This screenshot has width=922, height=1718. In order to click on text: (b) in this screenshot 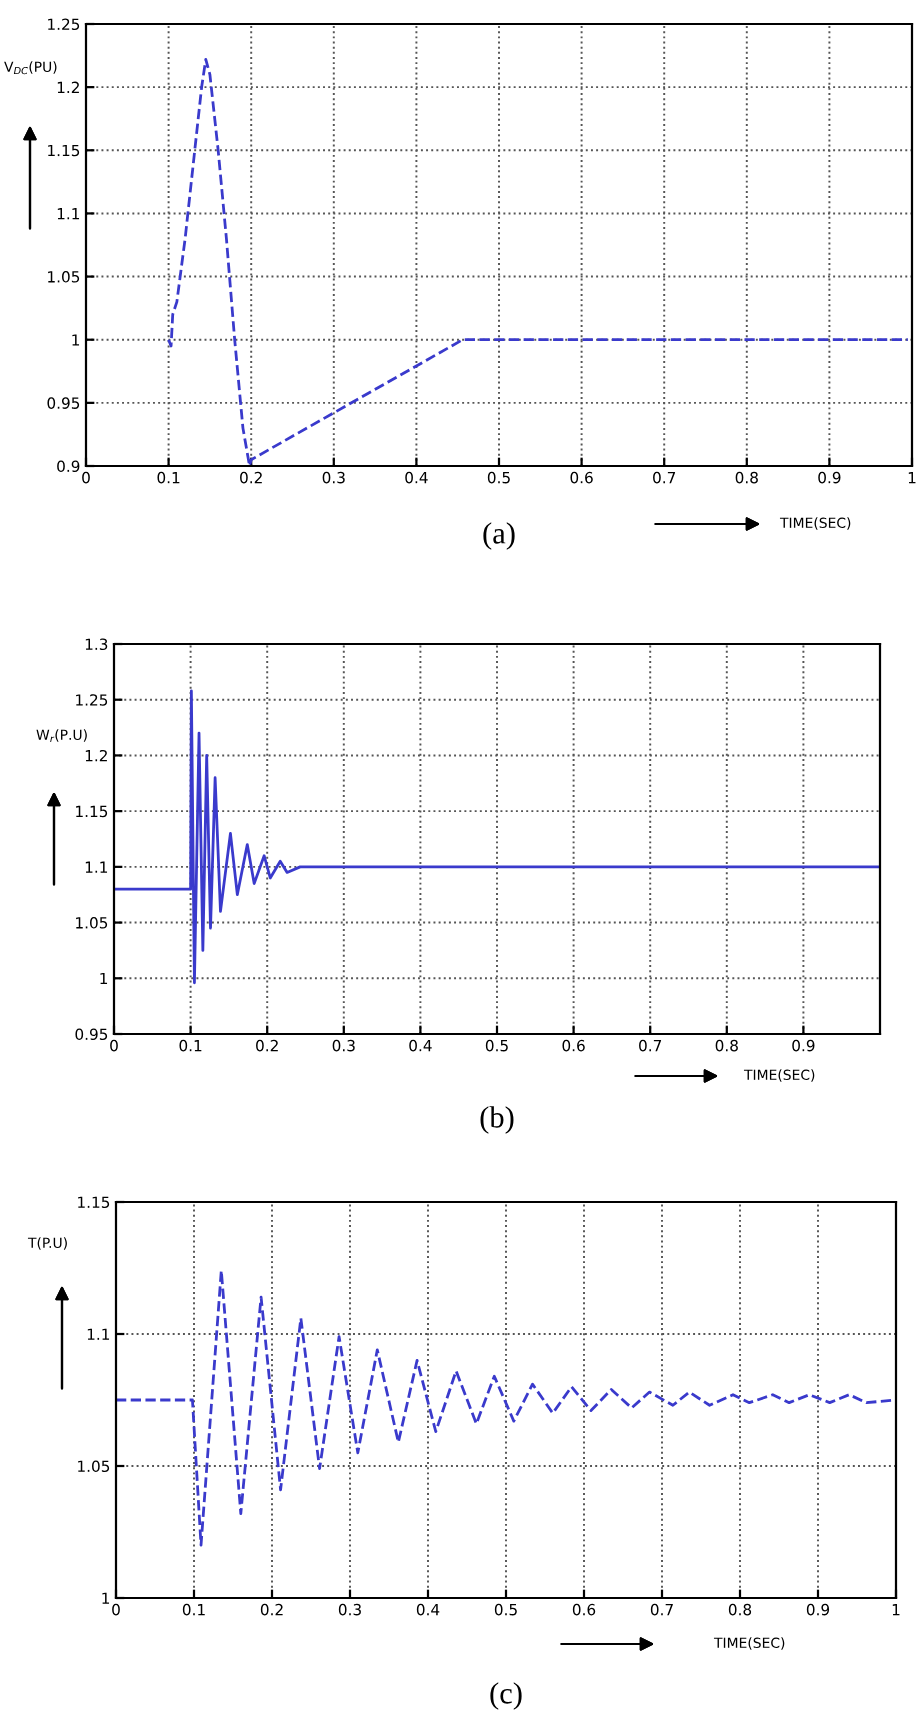, I will do `click(497, 1120)`.